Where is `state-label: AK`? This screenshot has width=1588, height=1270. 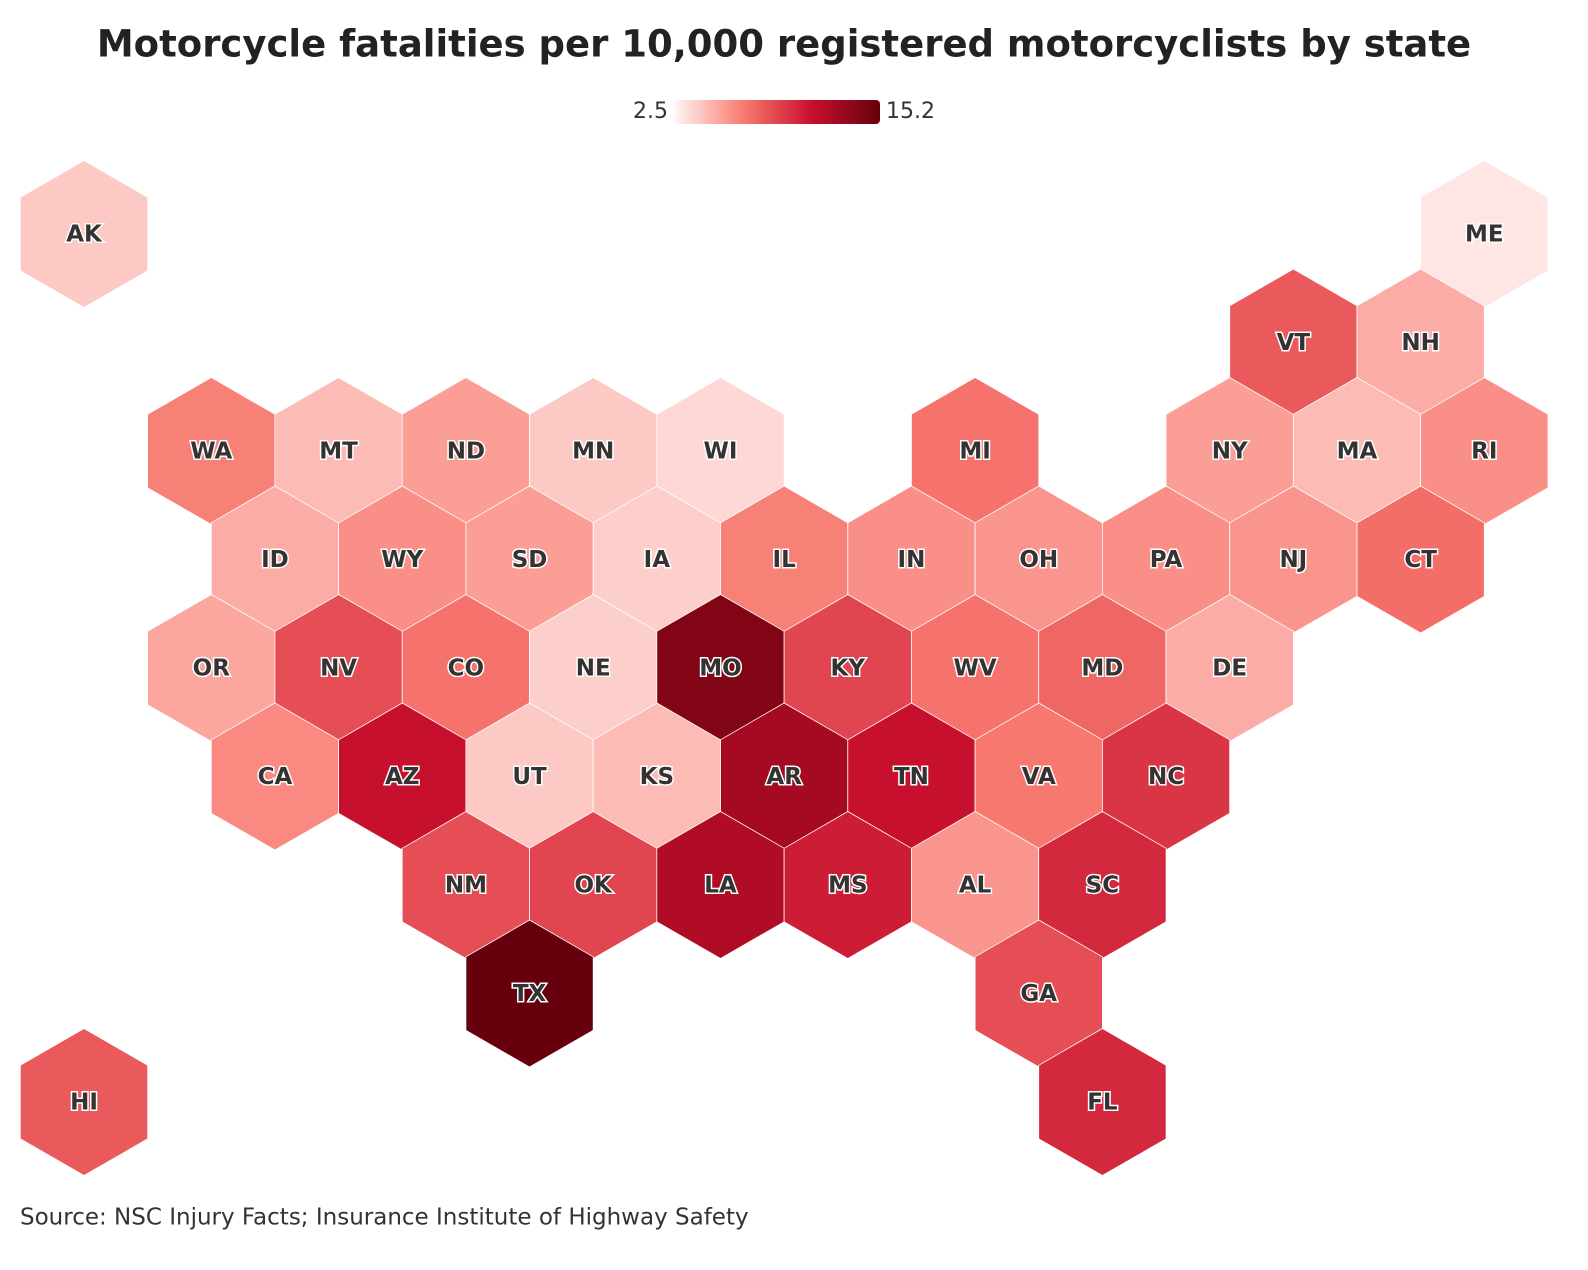 state-label: AK is located at coordinates (84, 235).